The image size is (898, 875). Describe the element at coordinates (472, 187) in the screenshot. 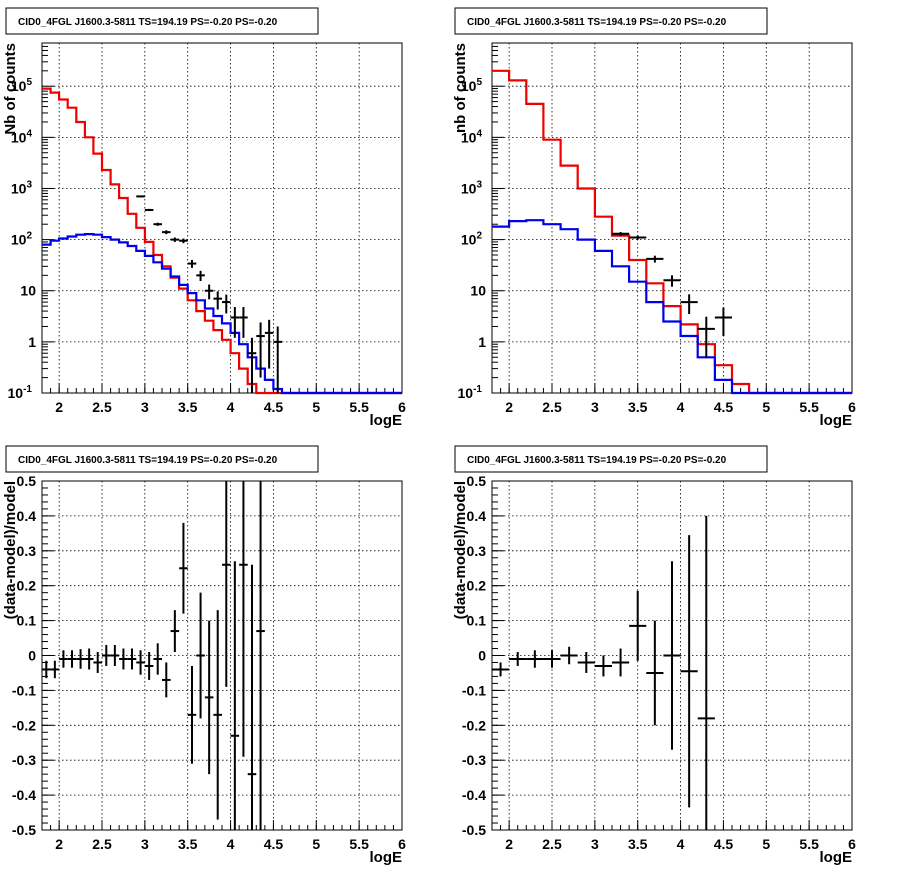

I see `y-tick-label: 10³` at that location.